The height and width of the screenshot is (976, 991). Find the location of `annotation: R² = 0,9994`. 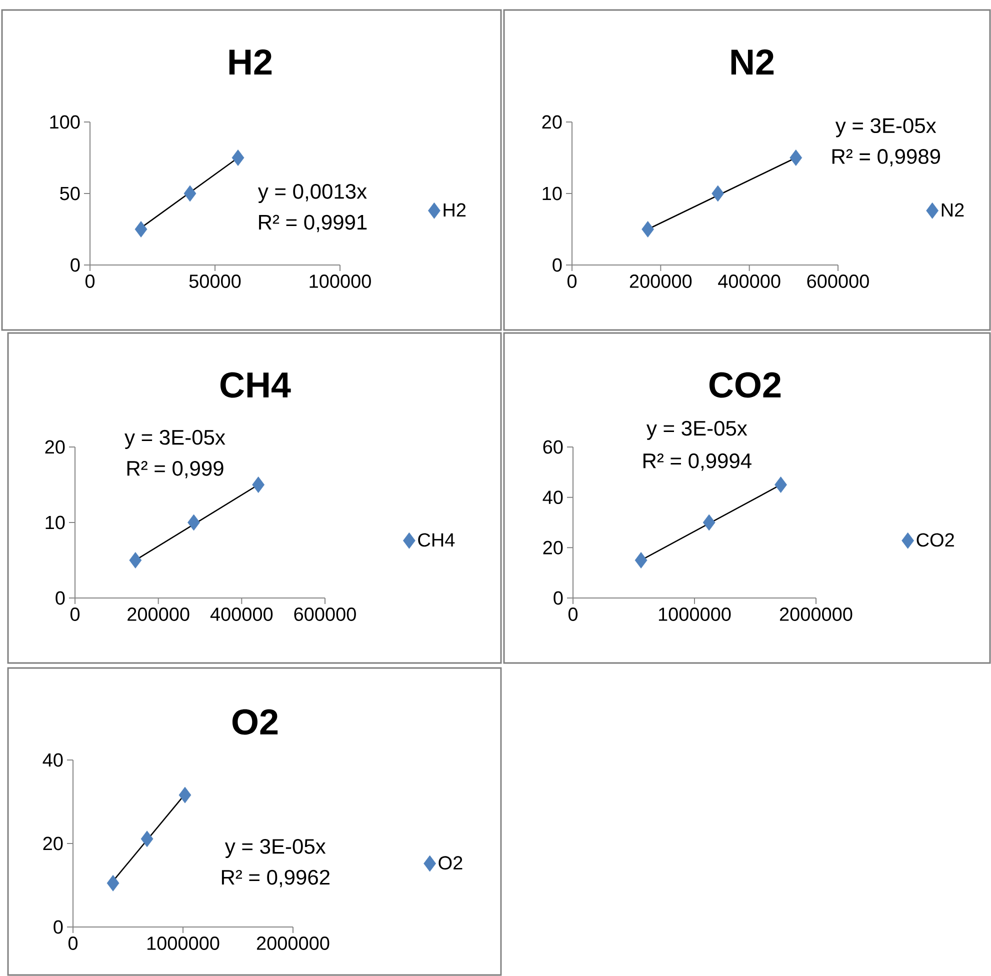

annotation: R² = 0,9994 is located at coordinates (697, 462).